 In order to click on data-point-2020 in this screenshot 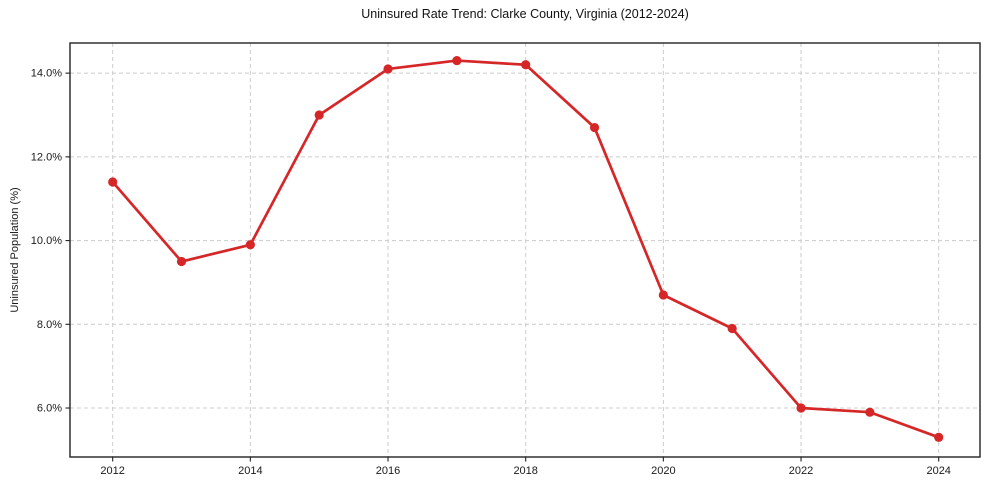, I will do `click(663, 295)`.